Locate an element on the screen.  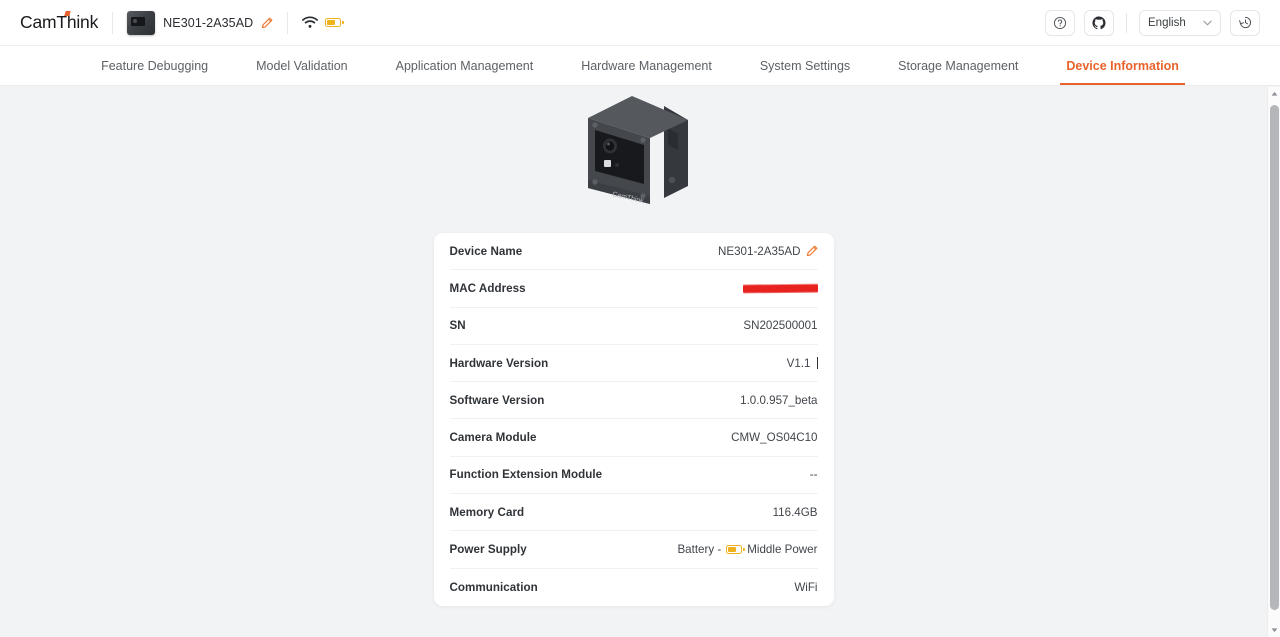
tab-label: System Settings is located at coordinates (805, 65).